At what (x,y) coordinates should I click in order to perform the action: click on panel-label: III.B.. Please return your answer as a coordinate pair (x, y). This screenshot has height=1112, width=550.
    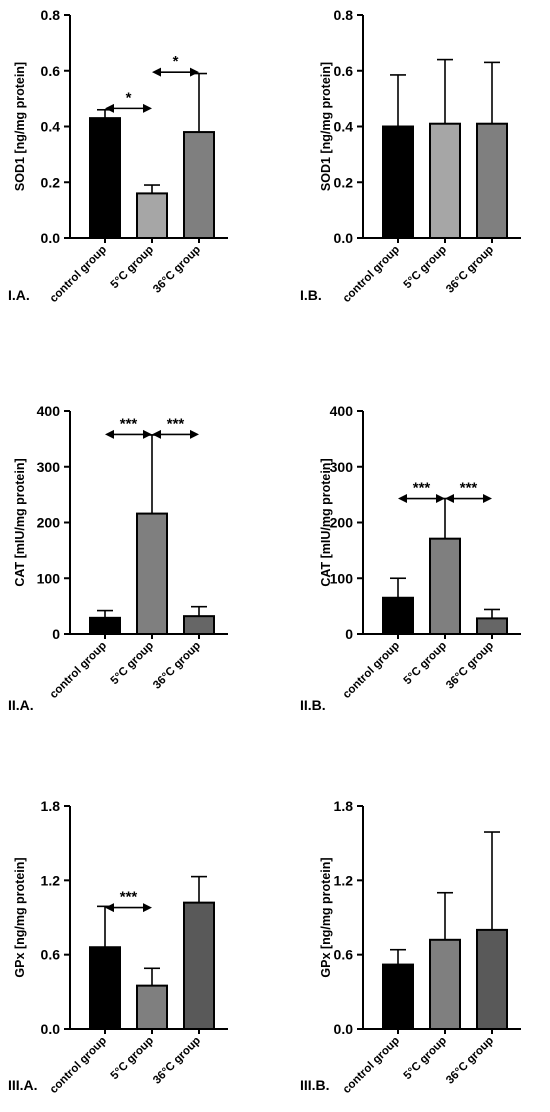
    Looking at the image, I should click on (315, 1085).